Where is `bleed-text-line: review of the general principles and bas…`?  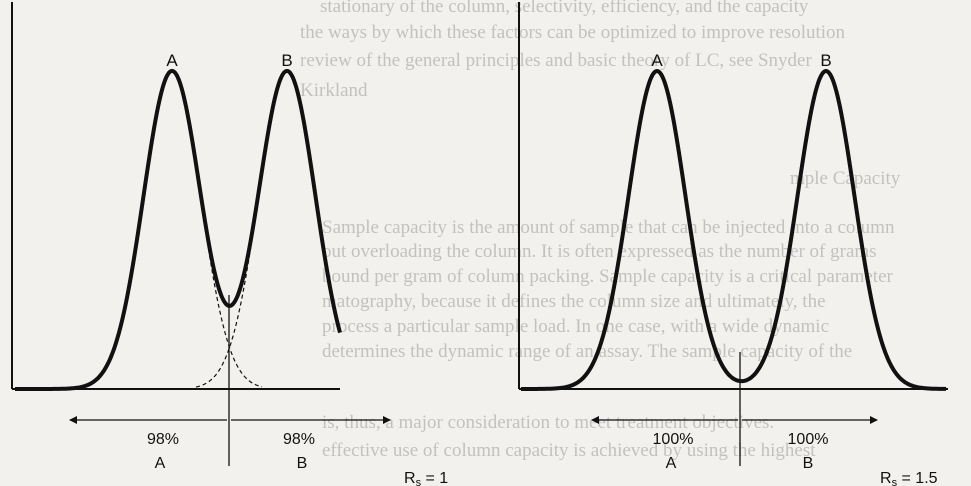
bleed-text-line: review of the general principles and bas… is located at coordinates (556, 60).